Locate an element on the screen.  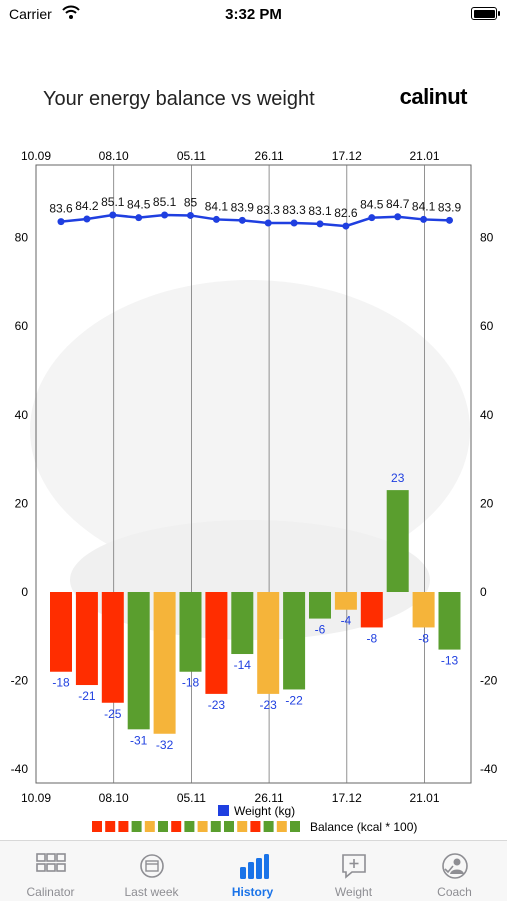
tab-bar: Calinator Last week History Weight is located at coordinates (253, 870).